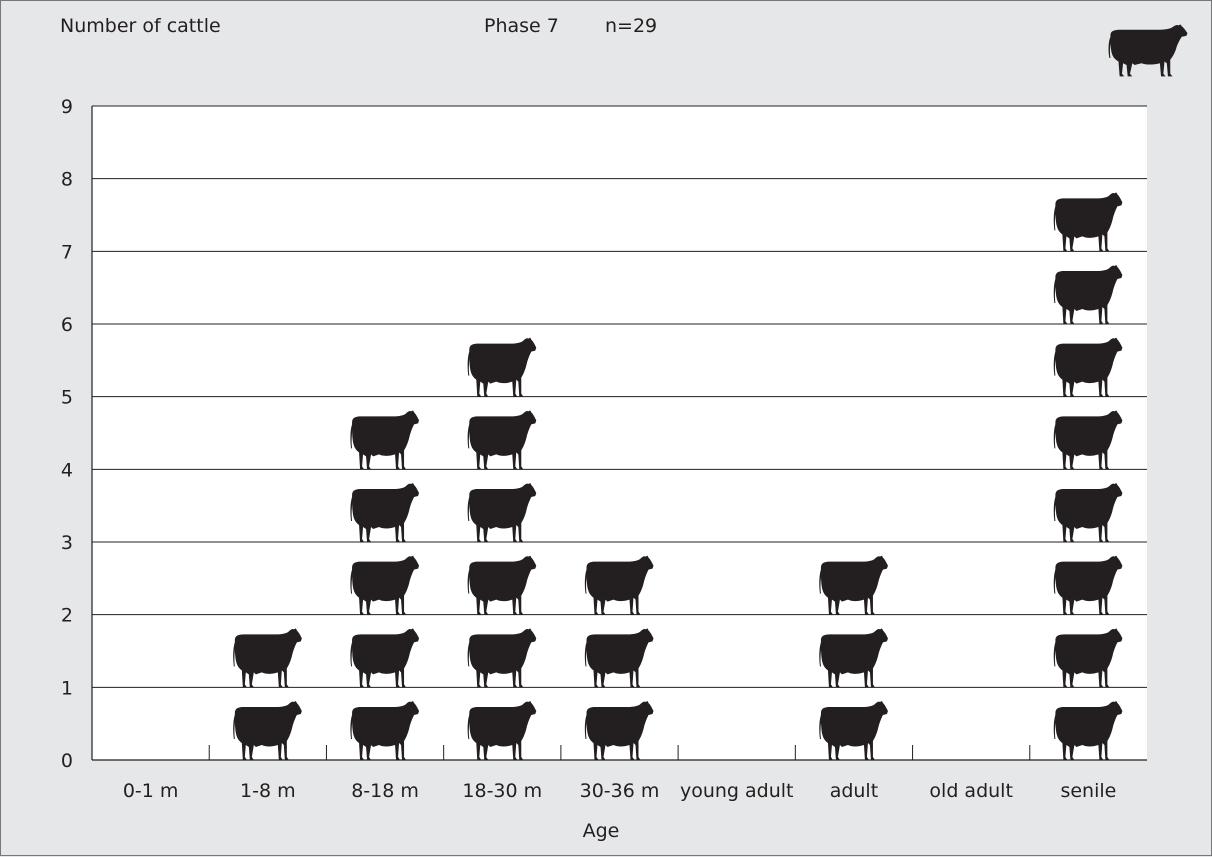 The width and height of the screenshot is (1212, 857). Describe the element at coordinates (67, 761) in the screenshot. I see `y-tick-label: 0` at that location.